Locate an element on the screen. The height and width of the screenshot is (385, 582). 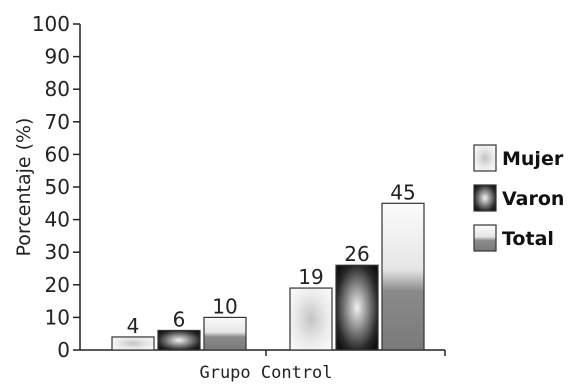
y-tick-label: 20 is located at coordinates (57, 285).